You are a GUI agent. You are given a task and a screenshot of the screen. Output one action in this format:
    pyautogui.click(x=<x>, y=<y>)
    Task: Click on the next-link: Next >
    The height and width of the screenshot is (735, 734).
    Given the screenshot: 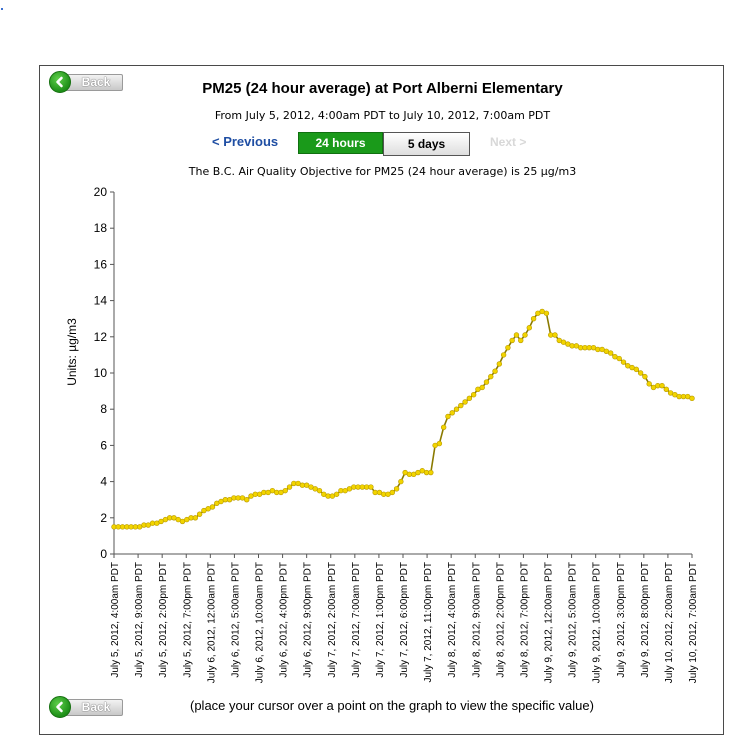 What is the action you would take?
    pyautogui.click(x=508, y=142)
    